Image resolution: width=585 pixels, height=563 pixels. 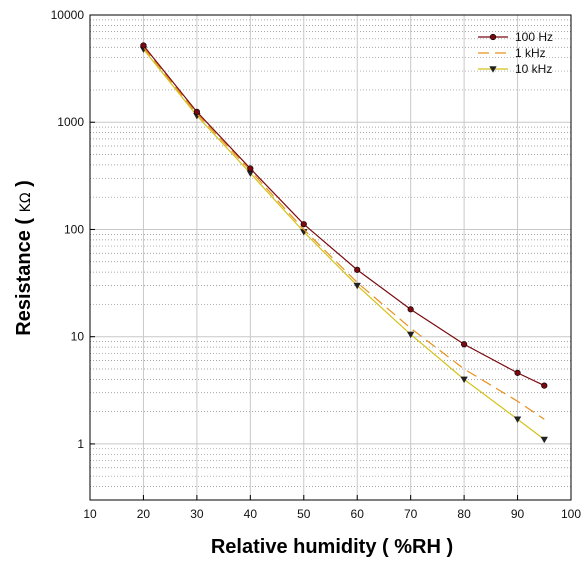 What do you see at coordinates (571, 514) in the screenshot?
I see `x-tick-label: 100` at bounding box center [571, 514].